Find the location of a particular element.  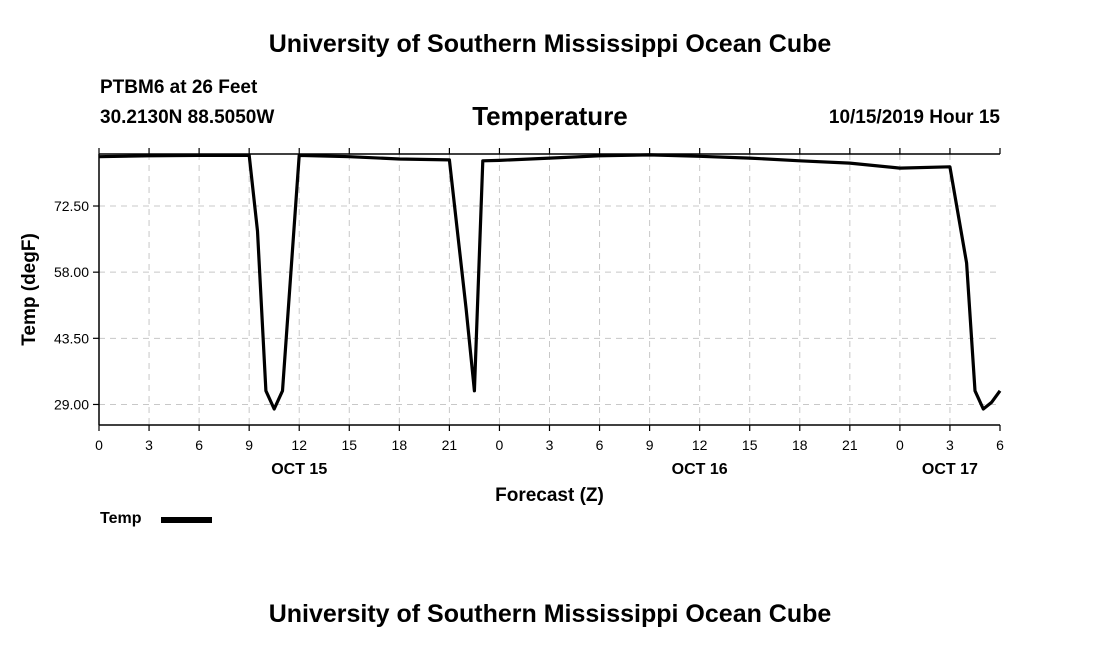

y-tick-label: 29.00 is located at coordinates (71, 404).